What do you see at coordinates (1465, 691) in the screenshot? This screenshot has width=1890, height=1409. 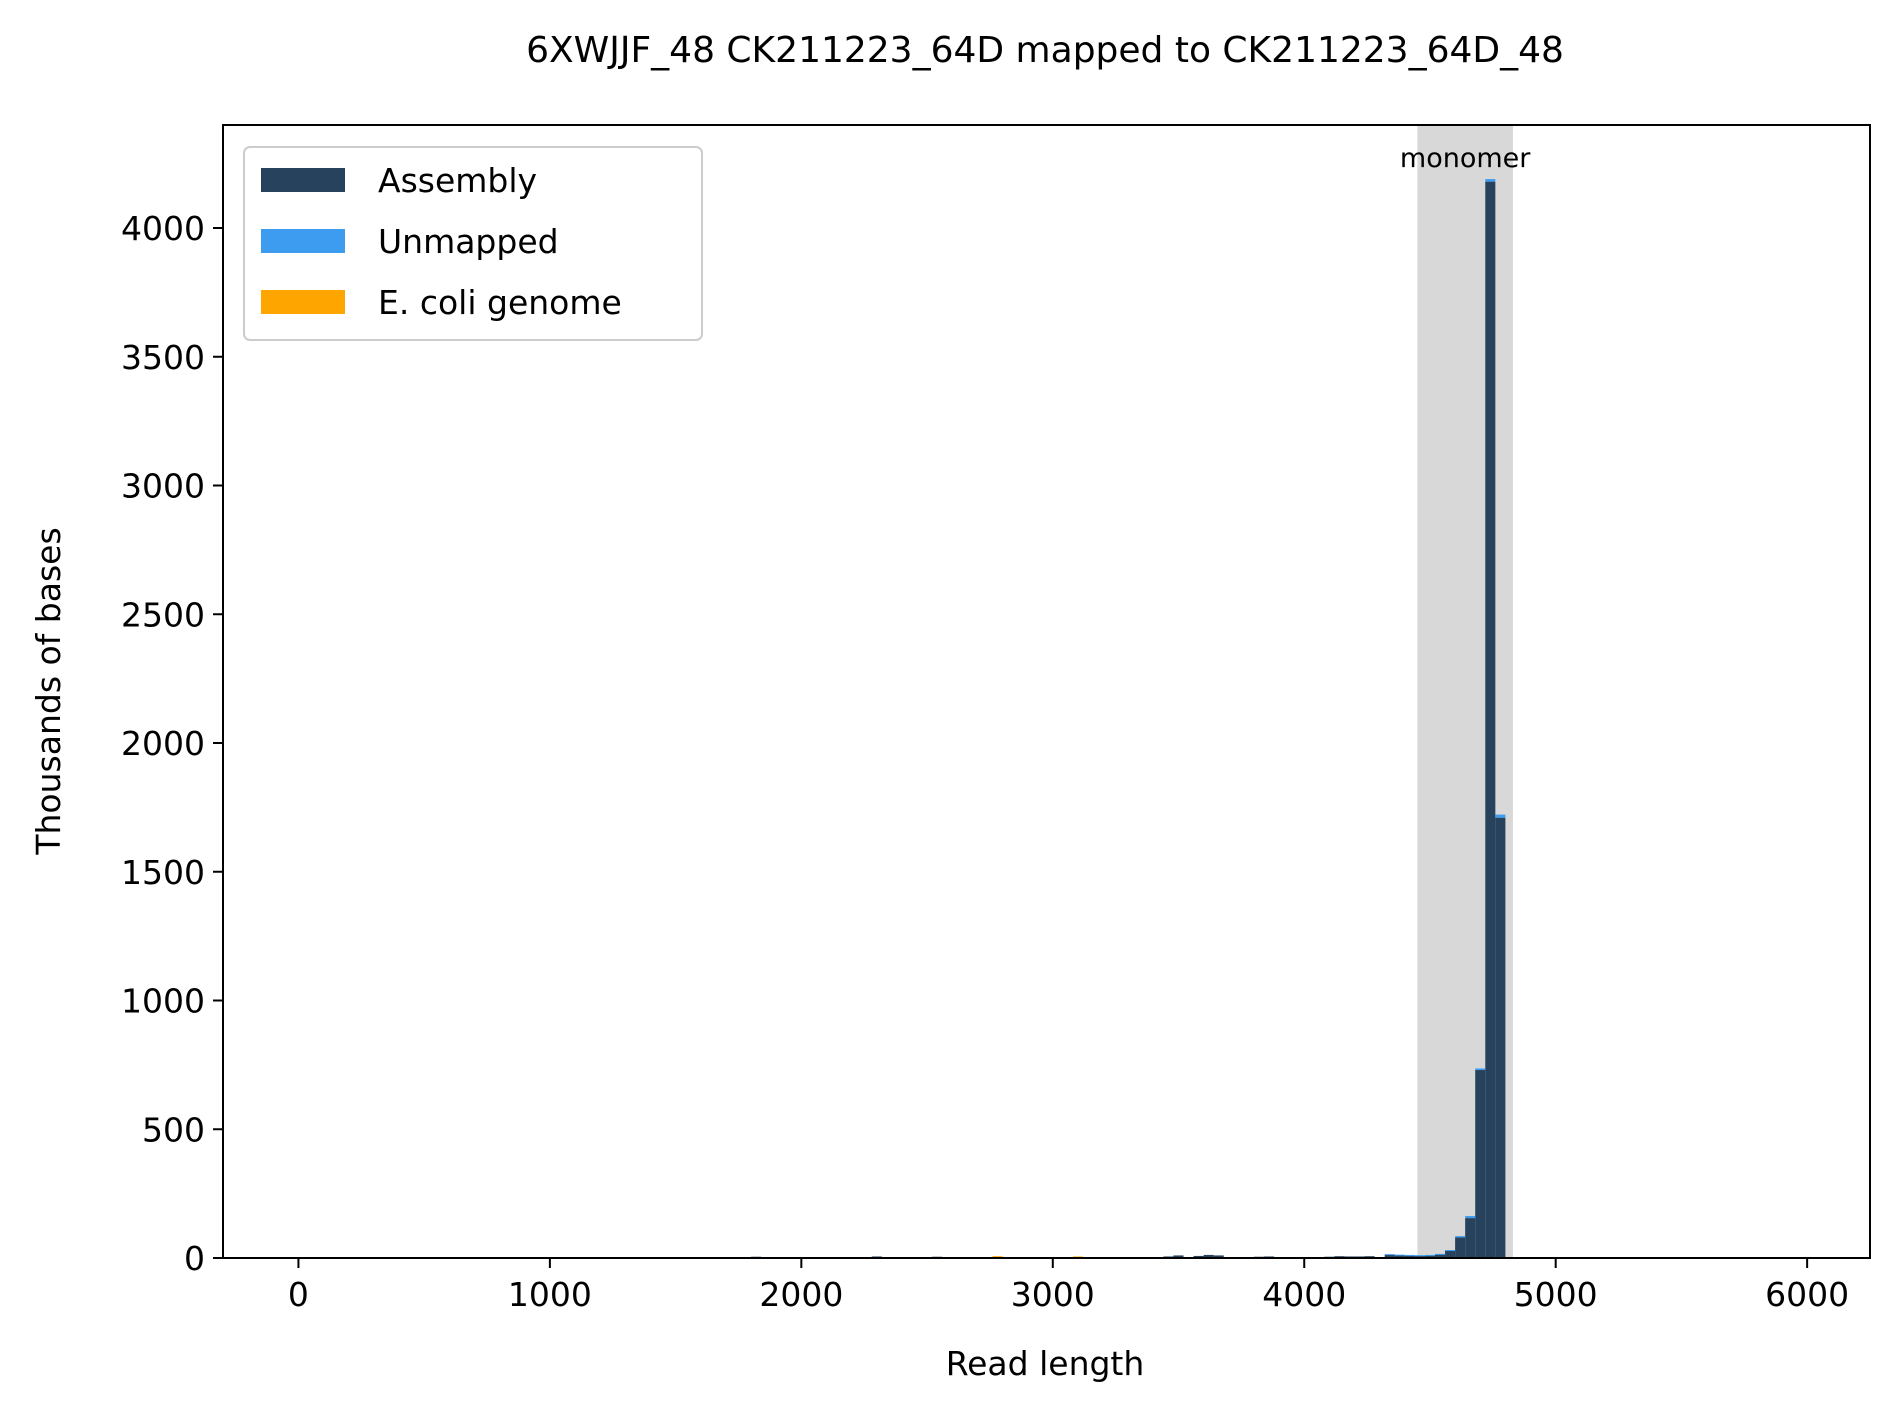 I see `annotation-layer: monomer` at bounding box center [1465, 691].